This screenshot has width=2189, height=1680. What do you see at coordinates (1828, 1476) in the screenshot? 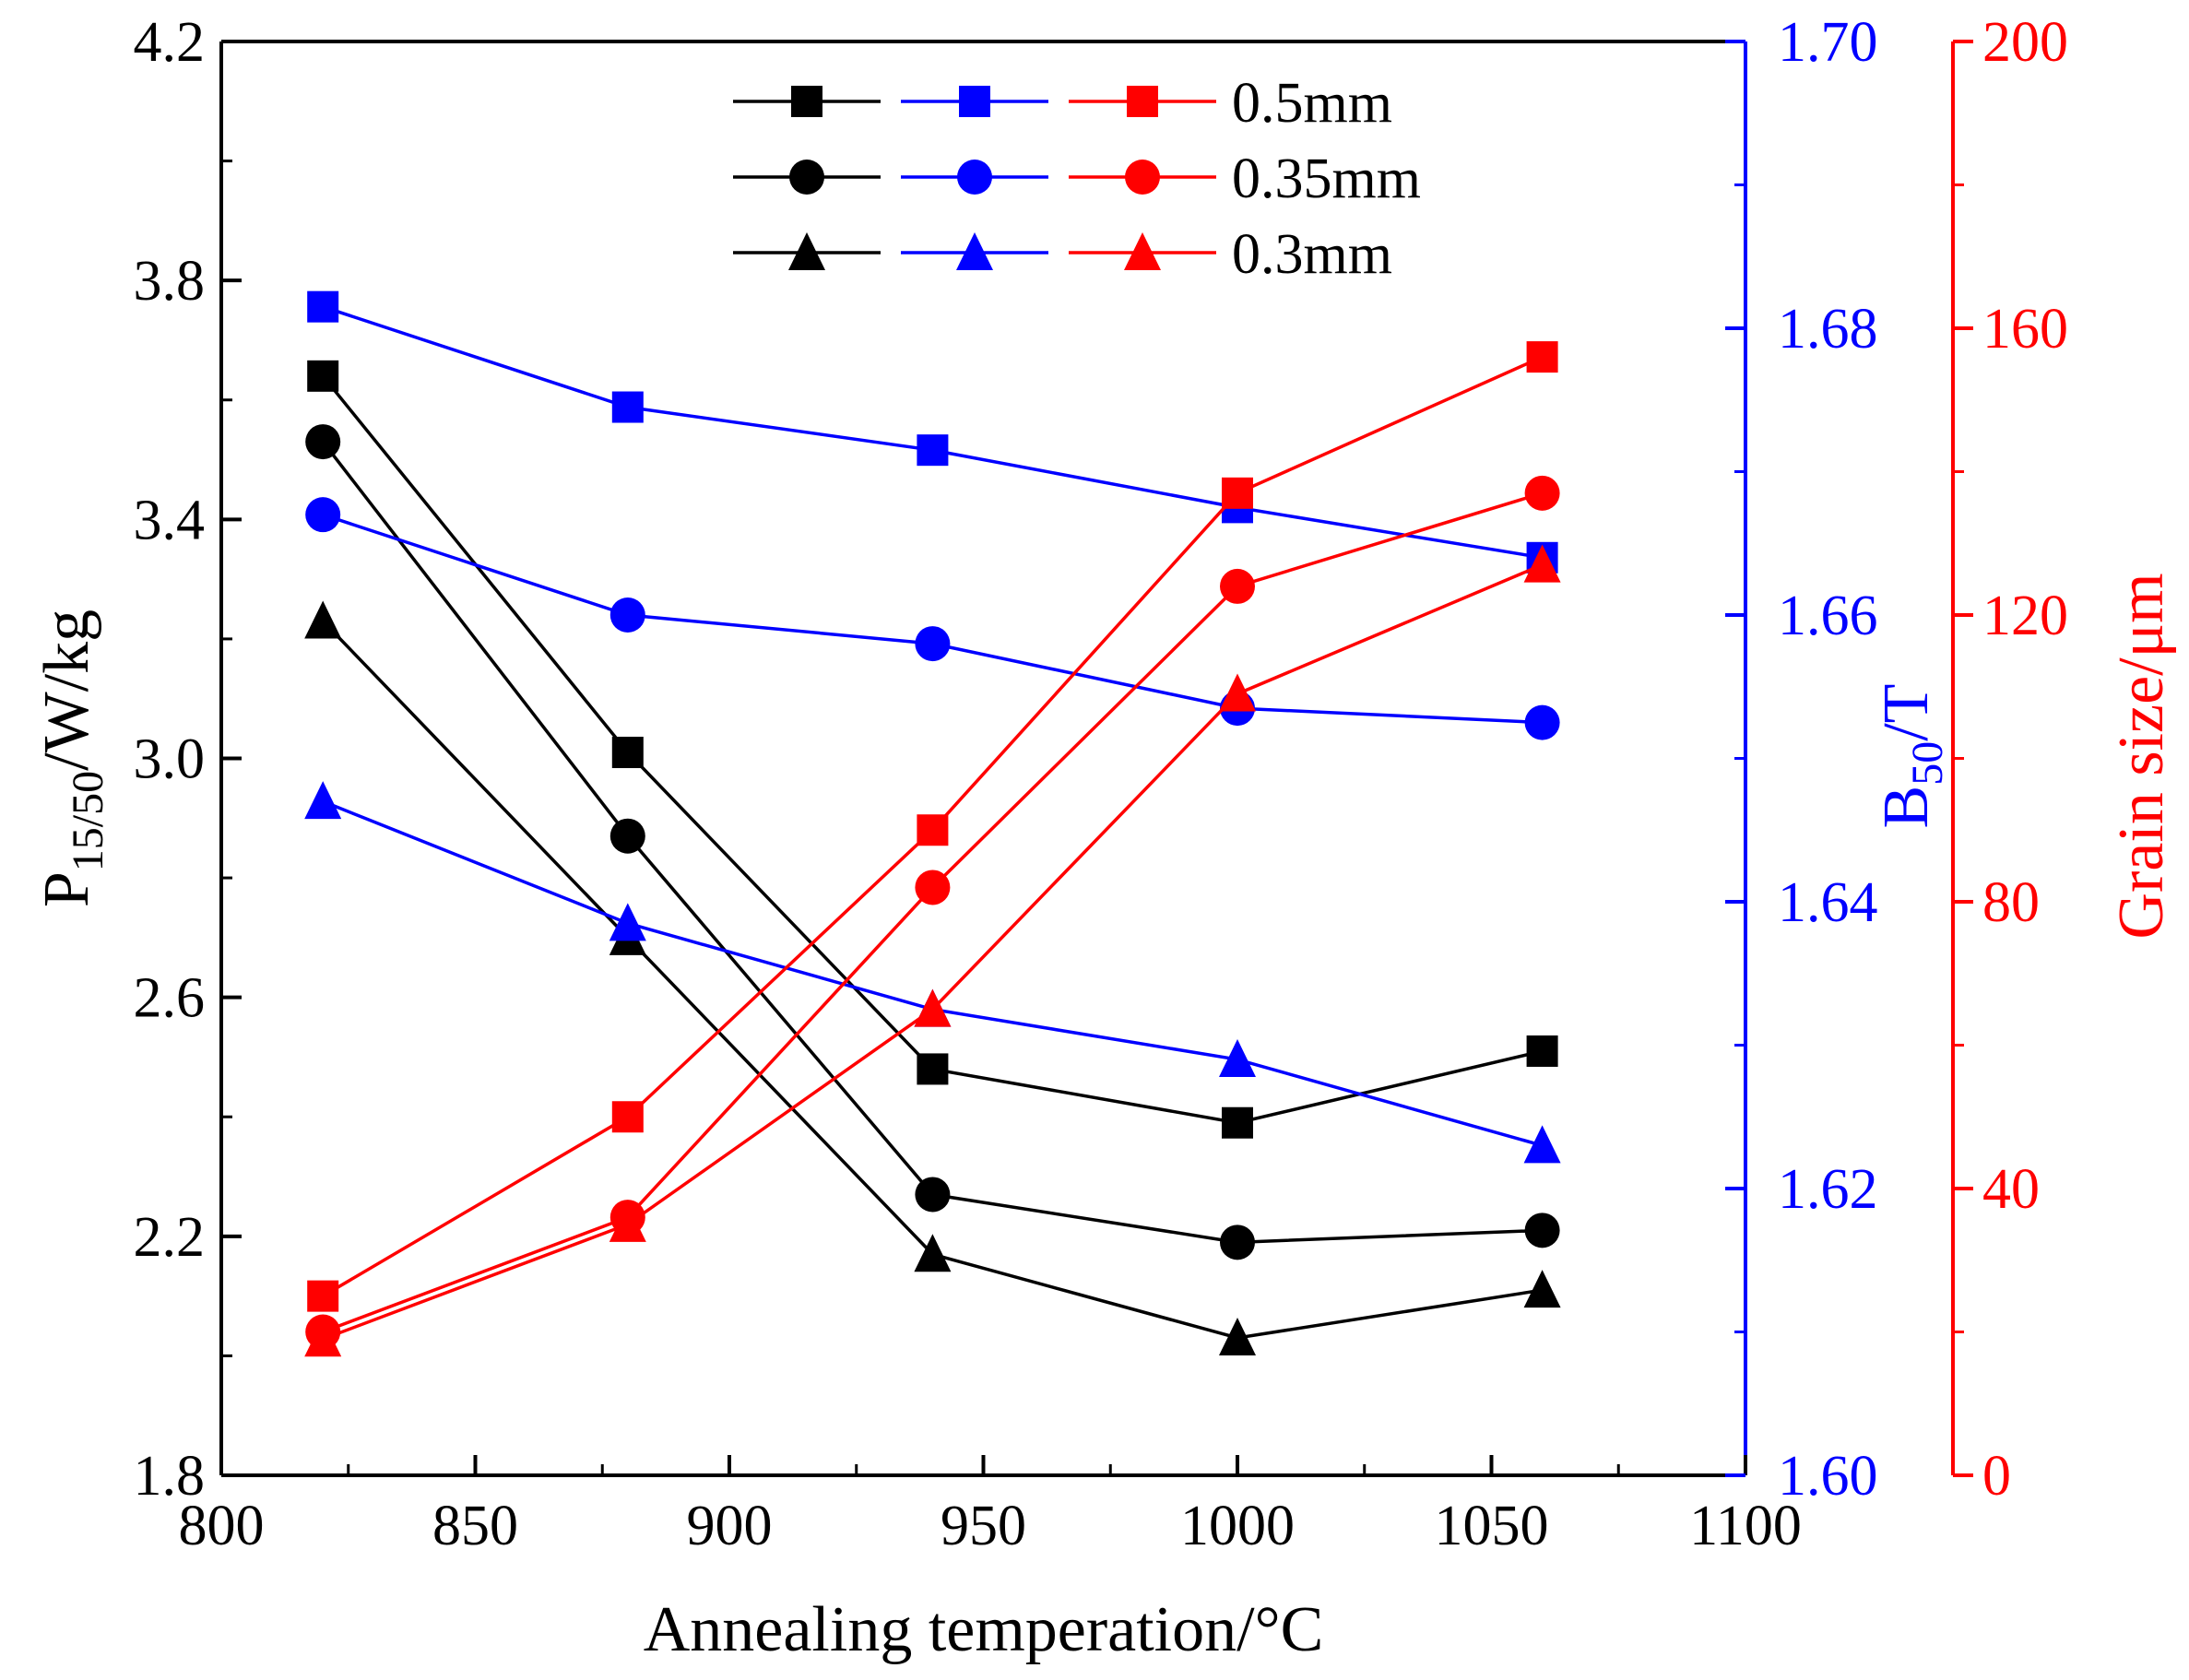
I see `y-mid-tick-label: 1.60` at bounding box center [1828, 1476].